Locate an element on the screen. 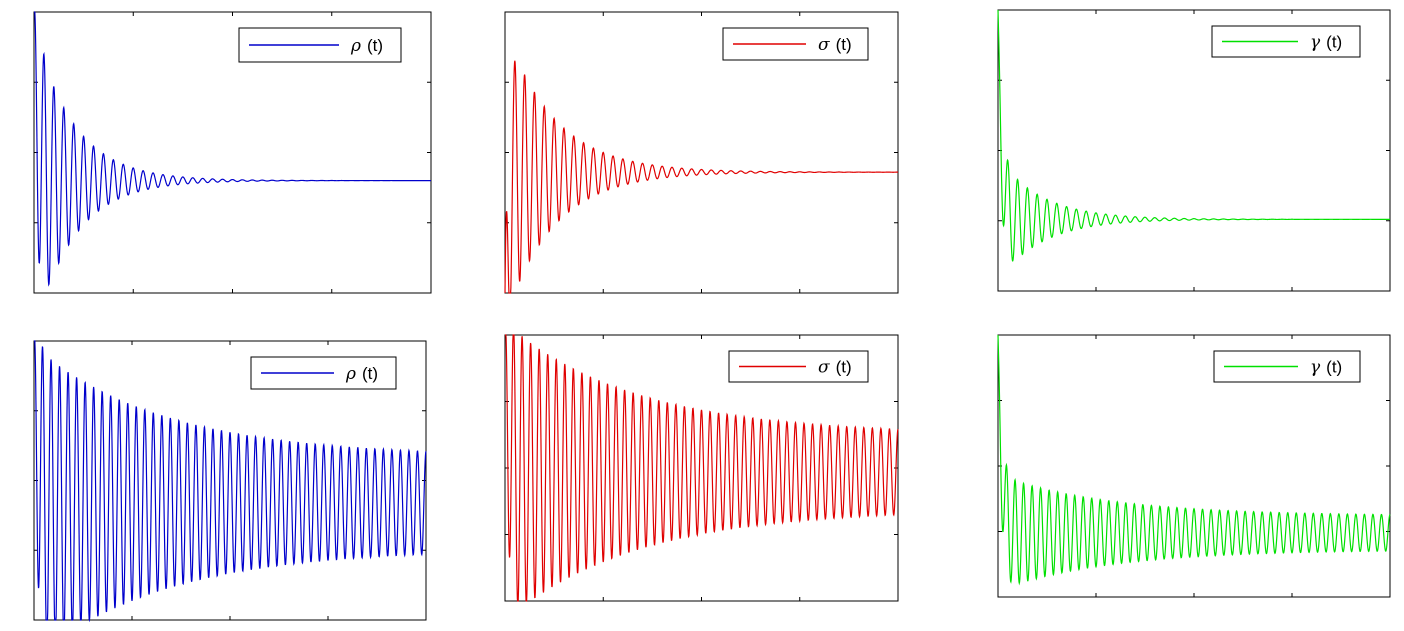  chart-panel-5: σ (t) is located at coordinates (701, 468).